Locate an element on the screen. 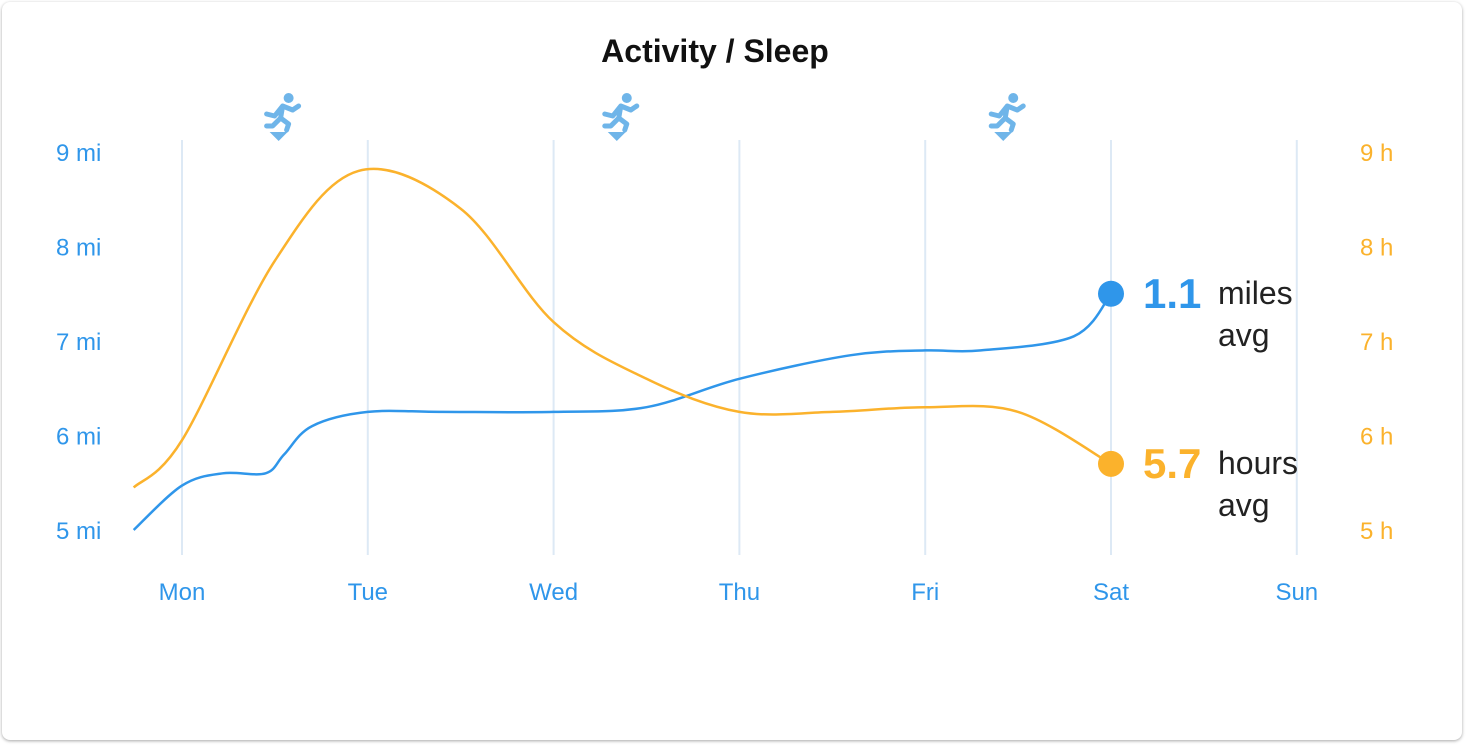 The image size is (1466, 750). sleep-summary-value: 5.7 is located at coordinates (1172, 463).